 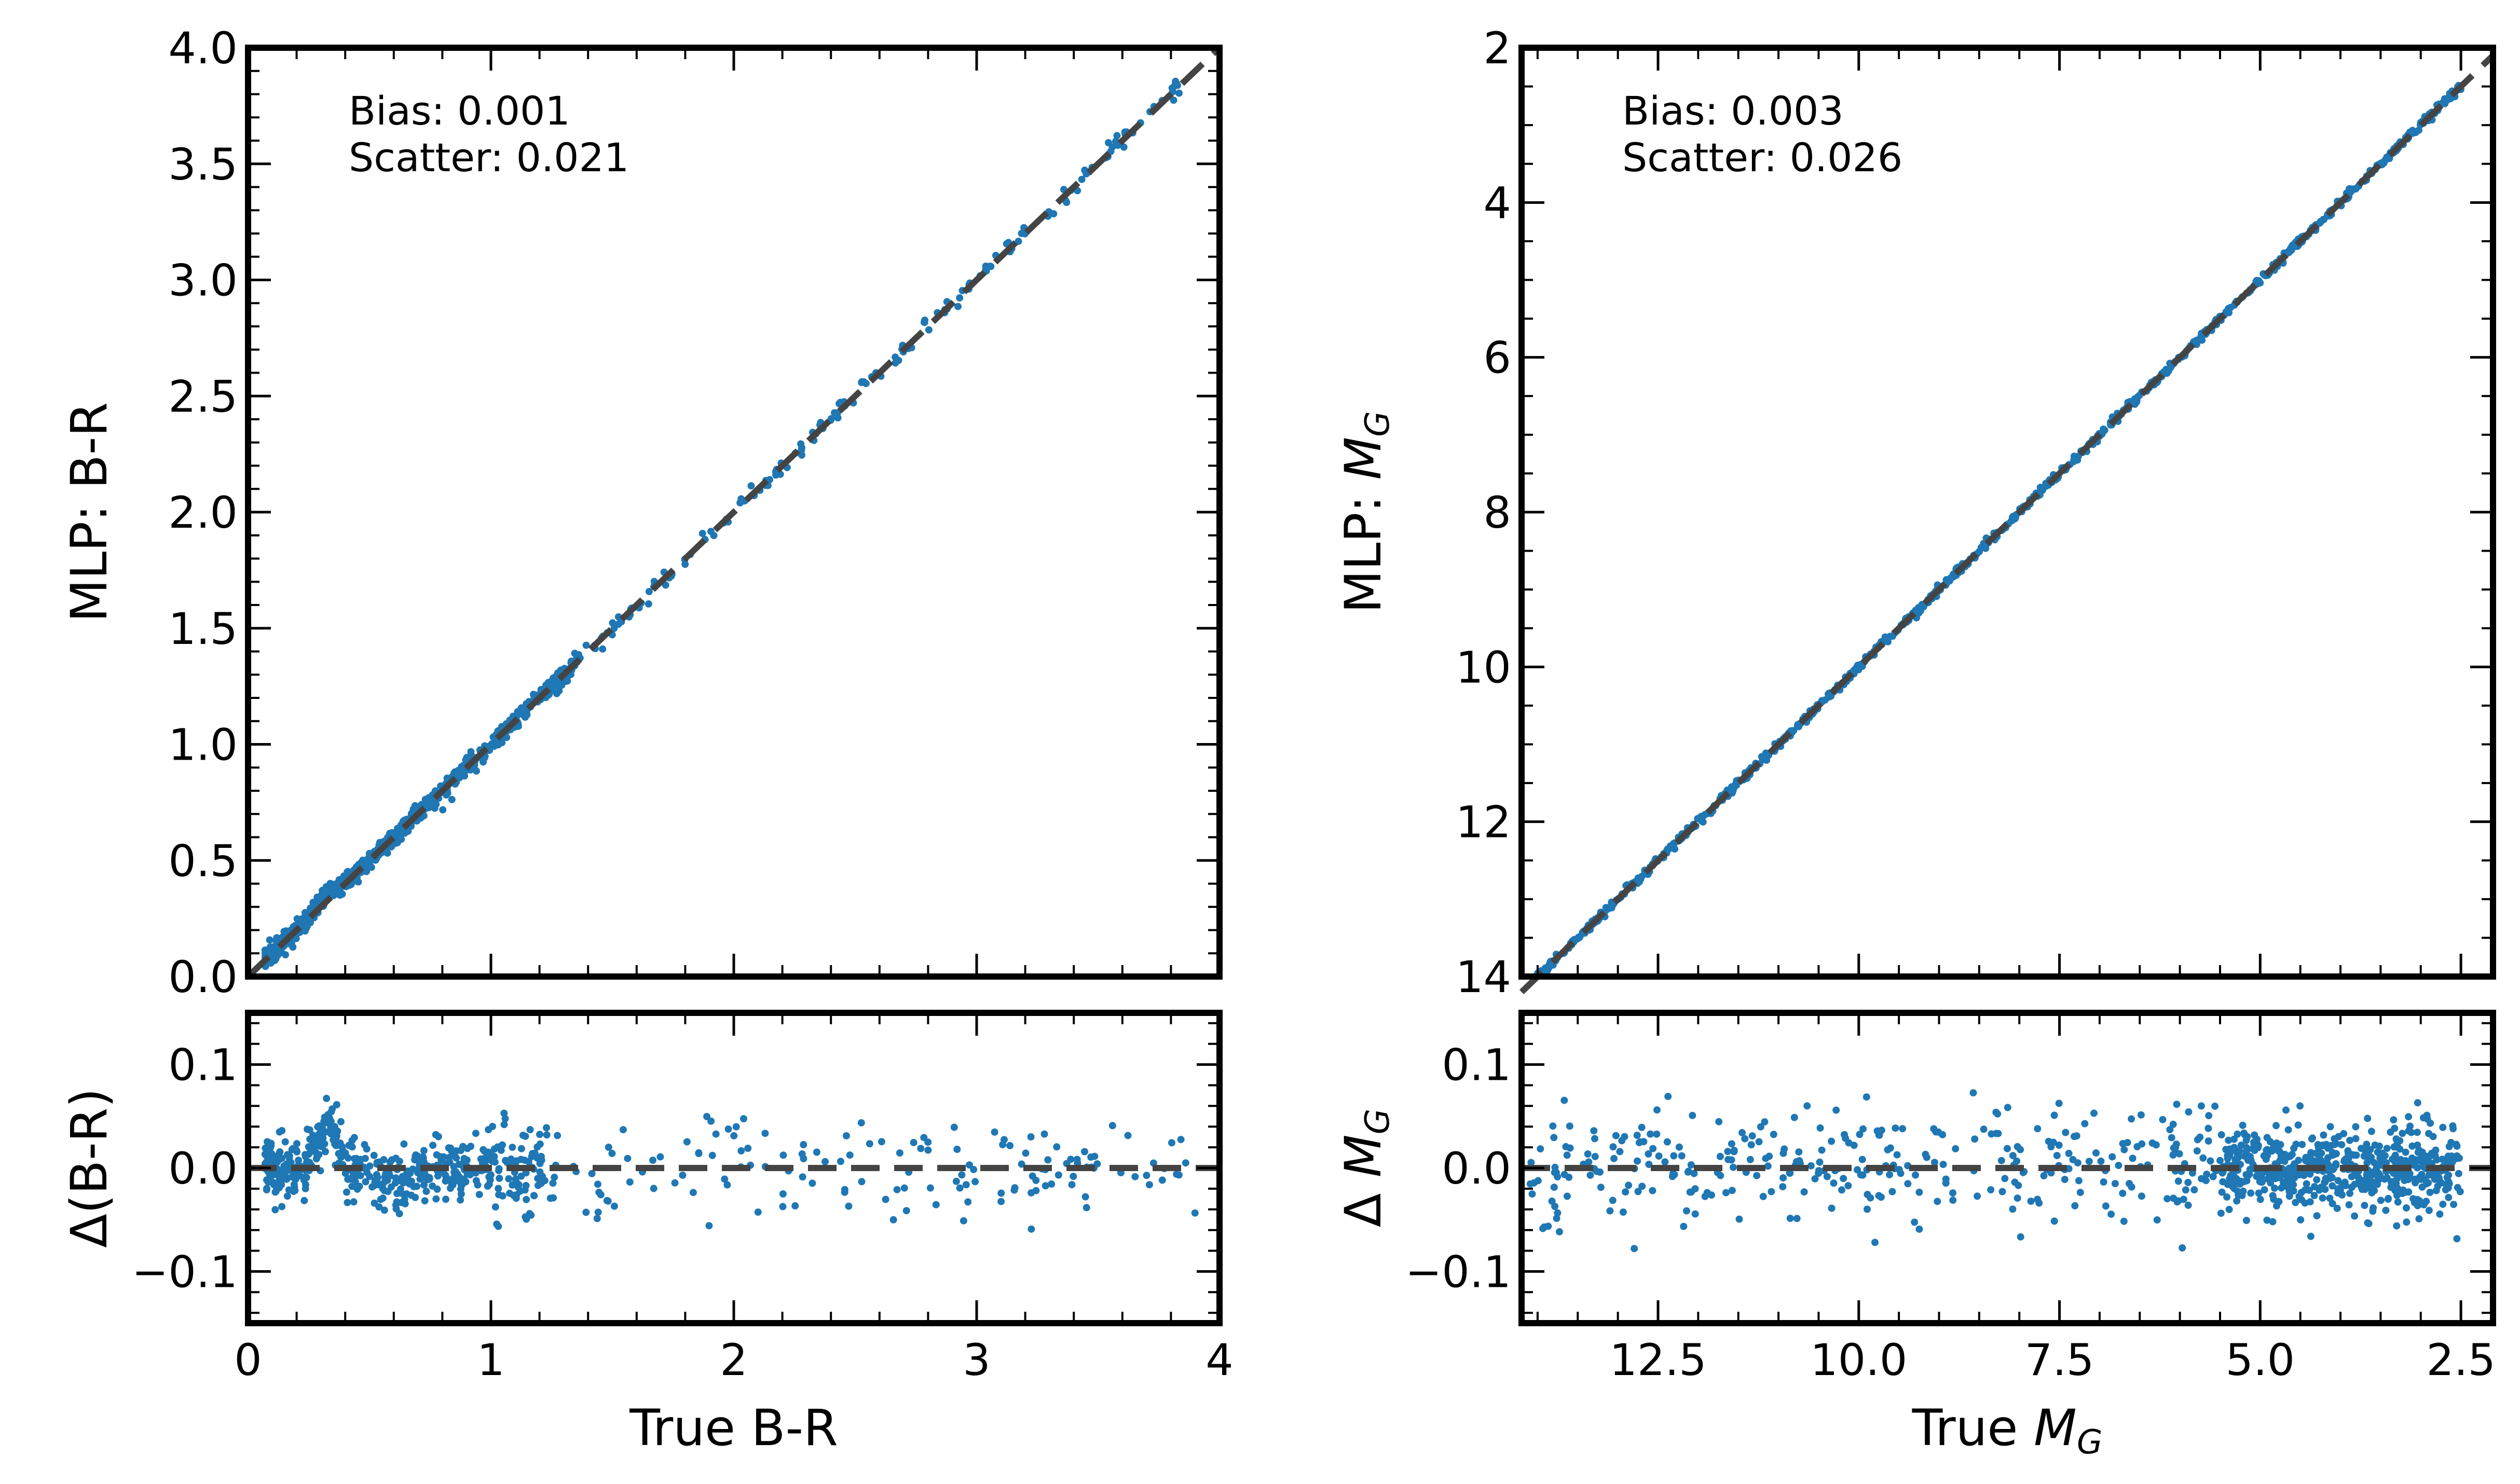 What do you see at coordinates (2008, 1430) in the screenshot?
I see `right-residual-xlabel: True MG` at bounding box center [2008, 1430].